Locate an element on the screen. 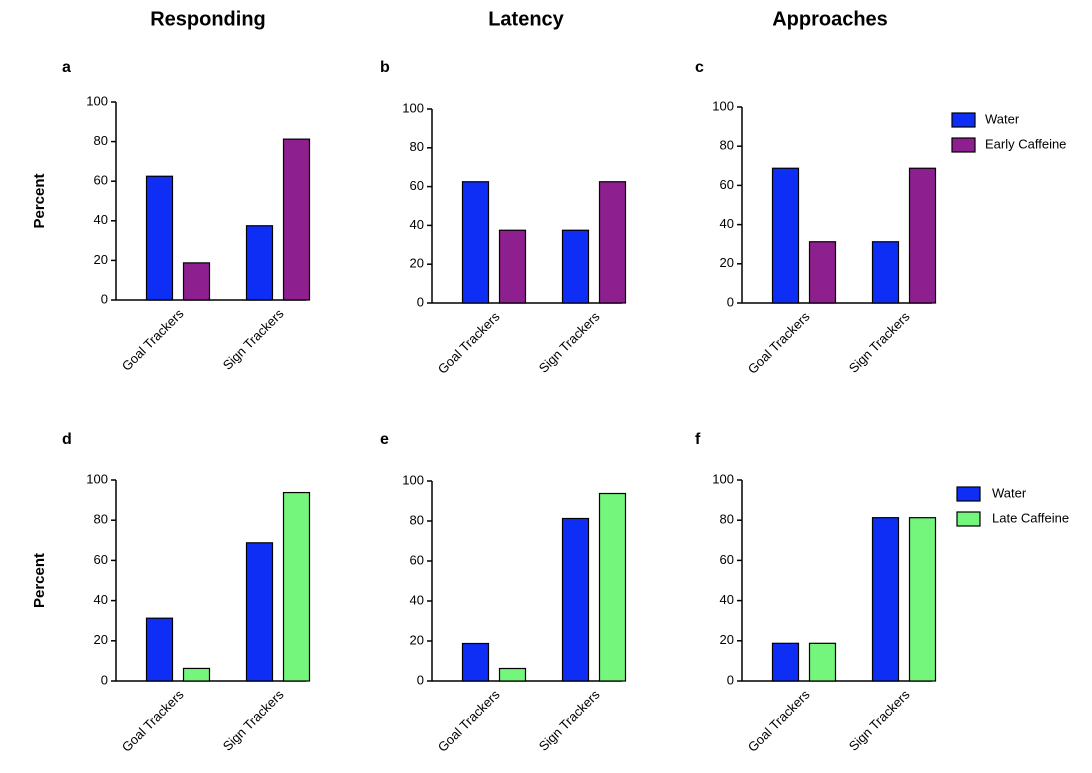 The height and width of the screenshot is (773, 1092). panel-label: b is located at coordinates (385, 67).